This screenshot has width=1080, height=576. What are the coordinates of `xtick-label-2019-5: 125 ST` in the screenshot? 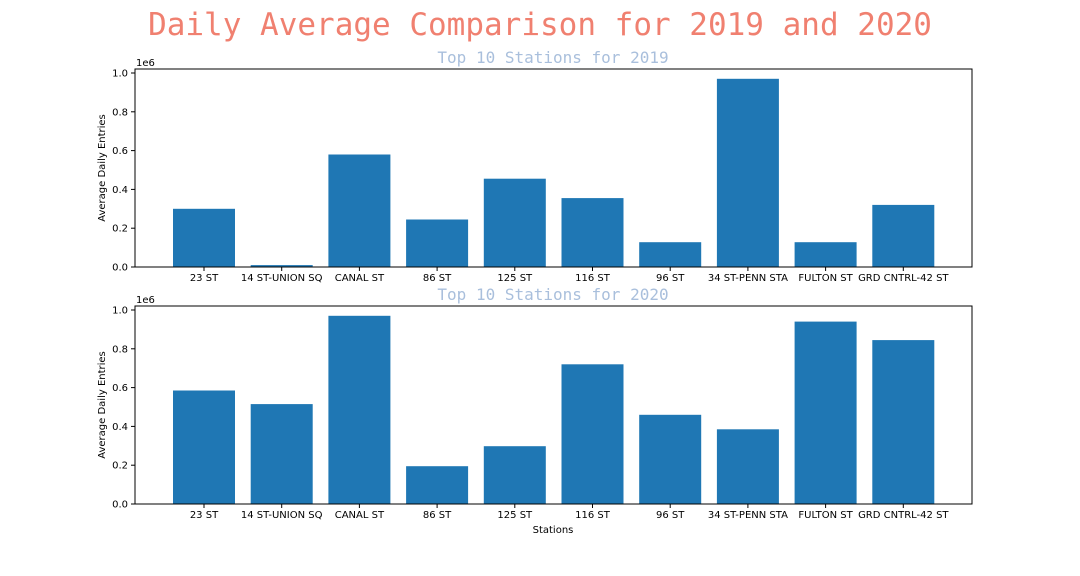 It's located at (515, 278).